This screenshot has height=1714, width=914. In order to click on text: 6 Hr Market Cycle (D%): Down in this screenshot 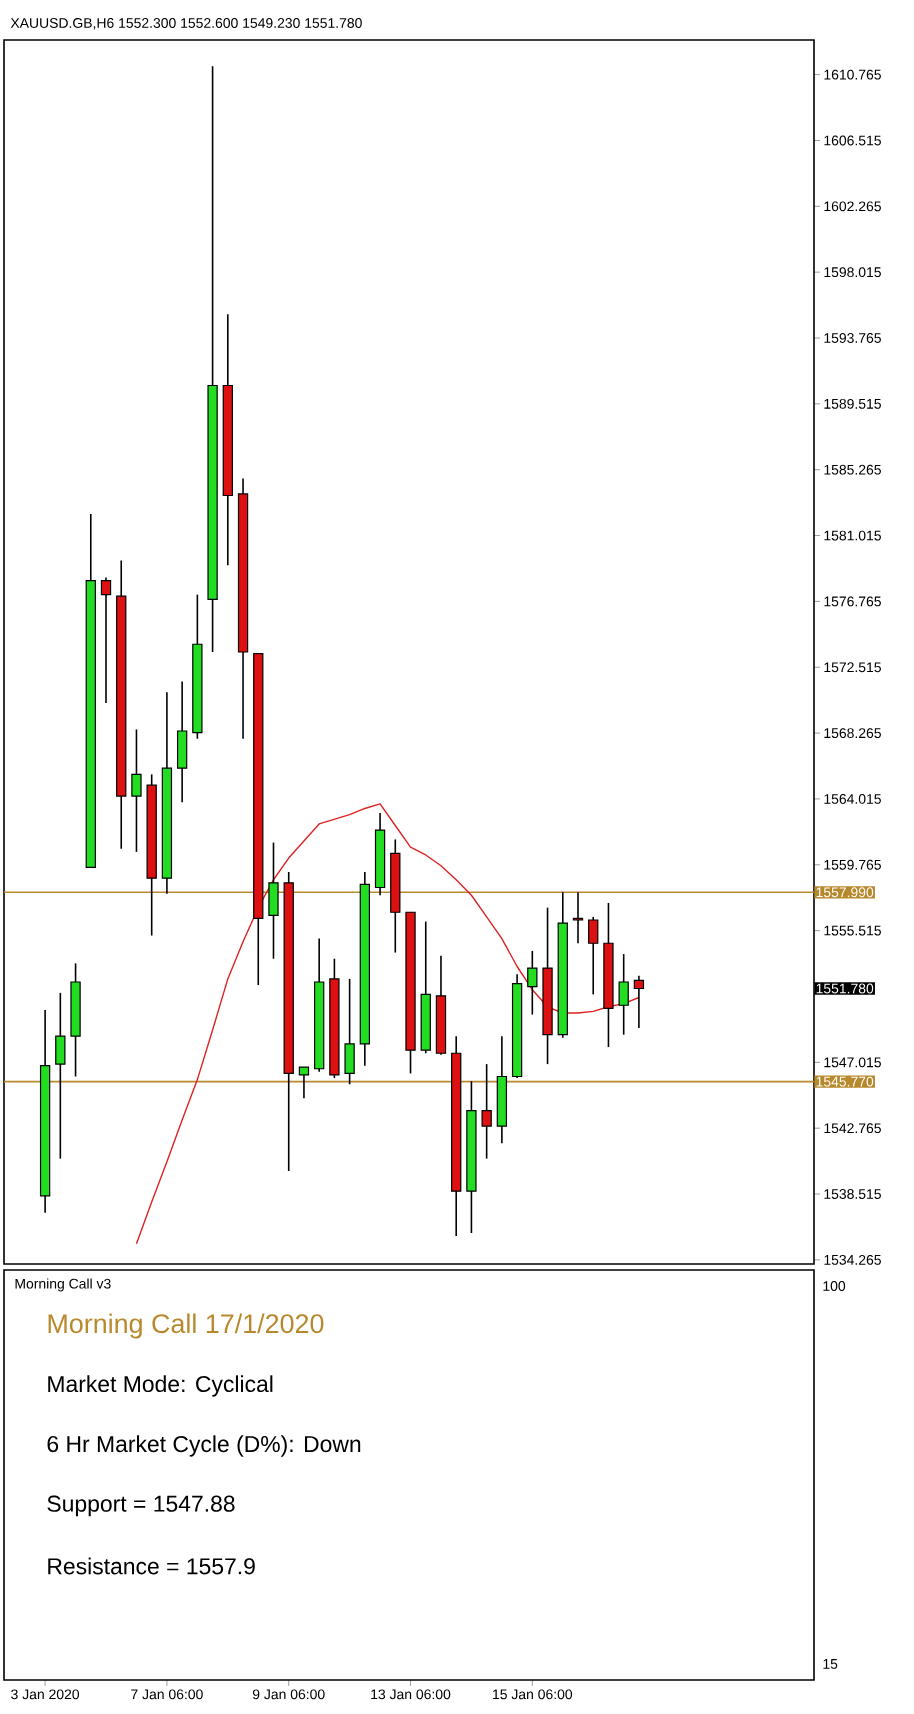, I will do `click(204, 1446)`.